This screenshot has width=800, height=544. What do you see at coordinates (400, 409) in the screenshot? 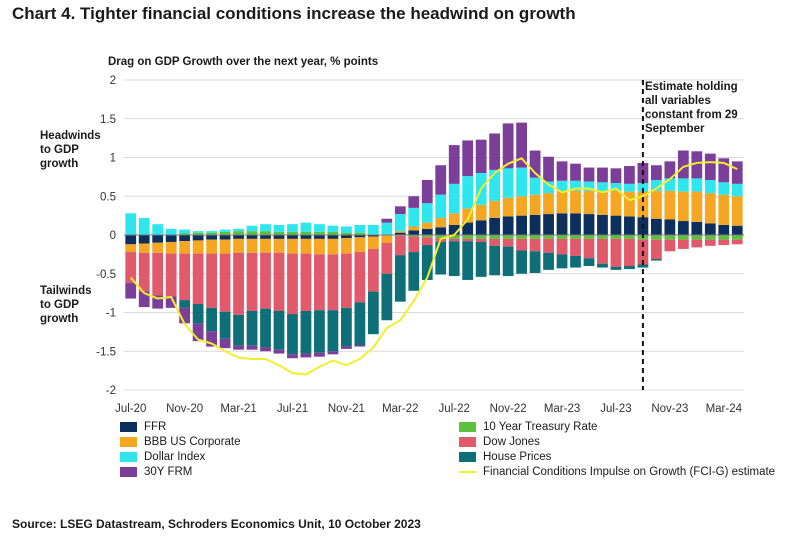
I see `x-tick-label: Mar-22` at bounding box center [400, 409].